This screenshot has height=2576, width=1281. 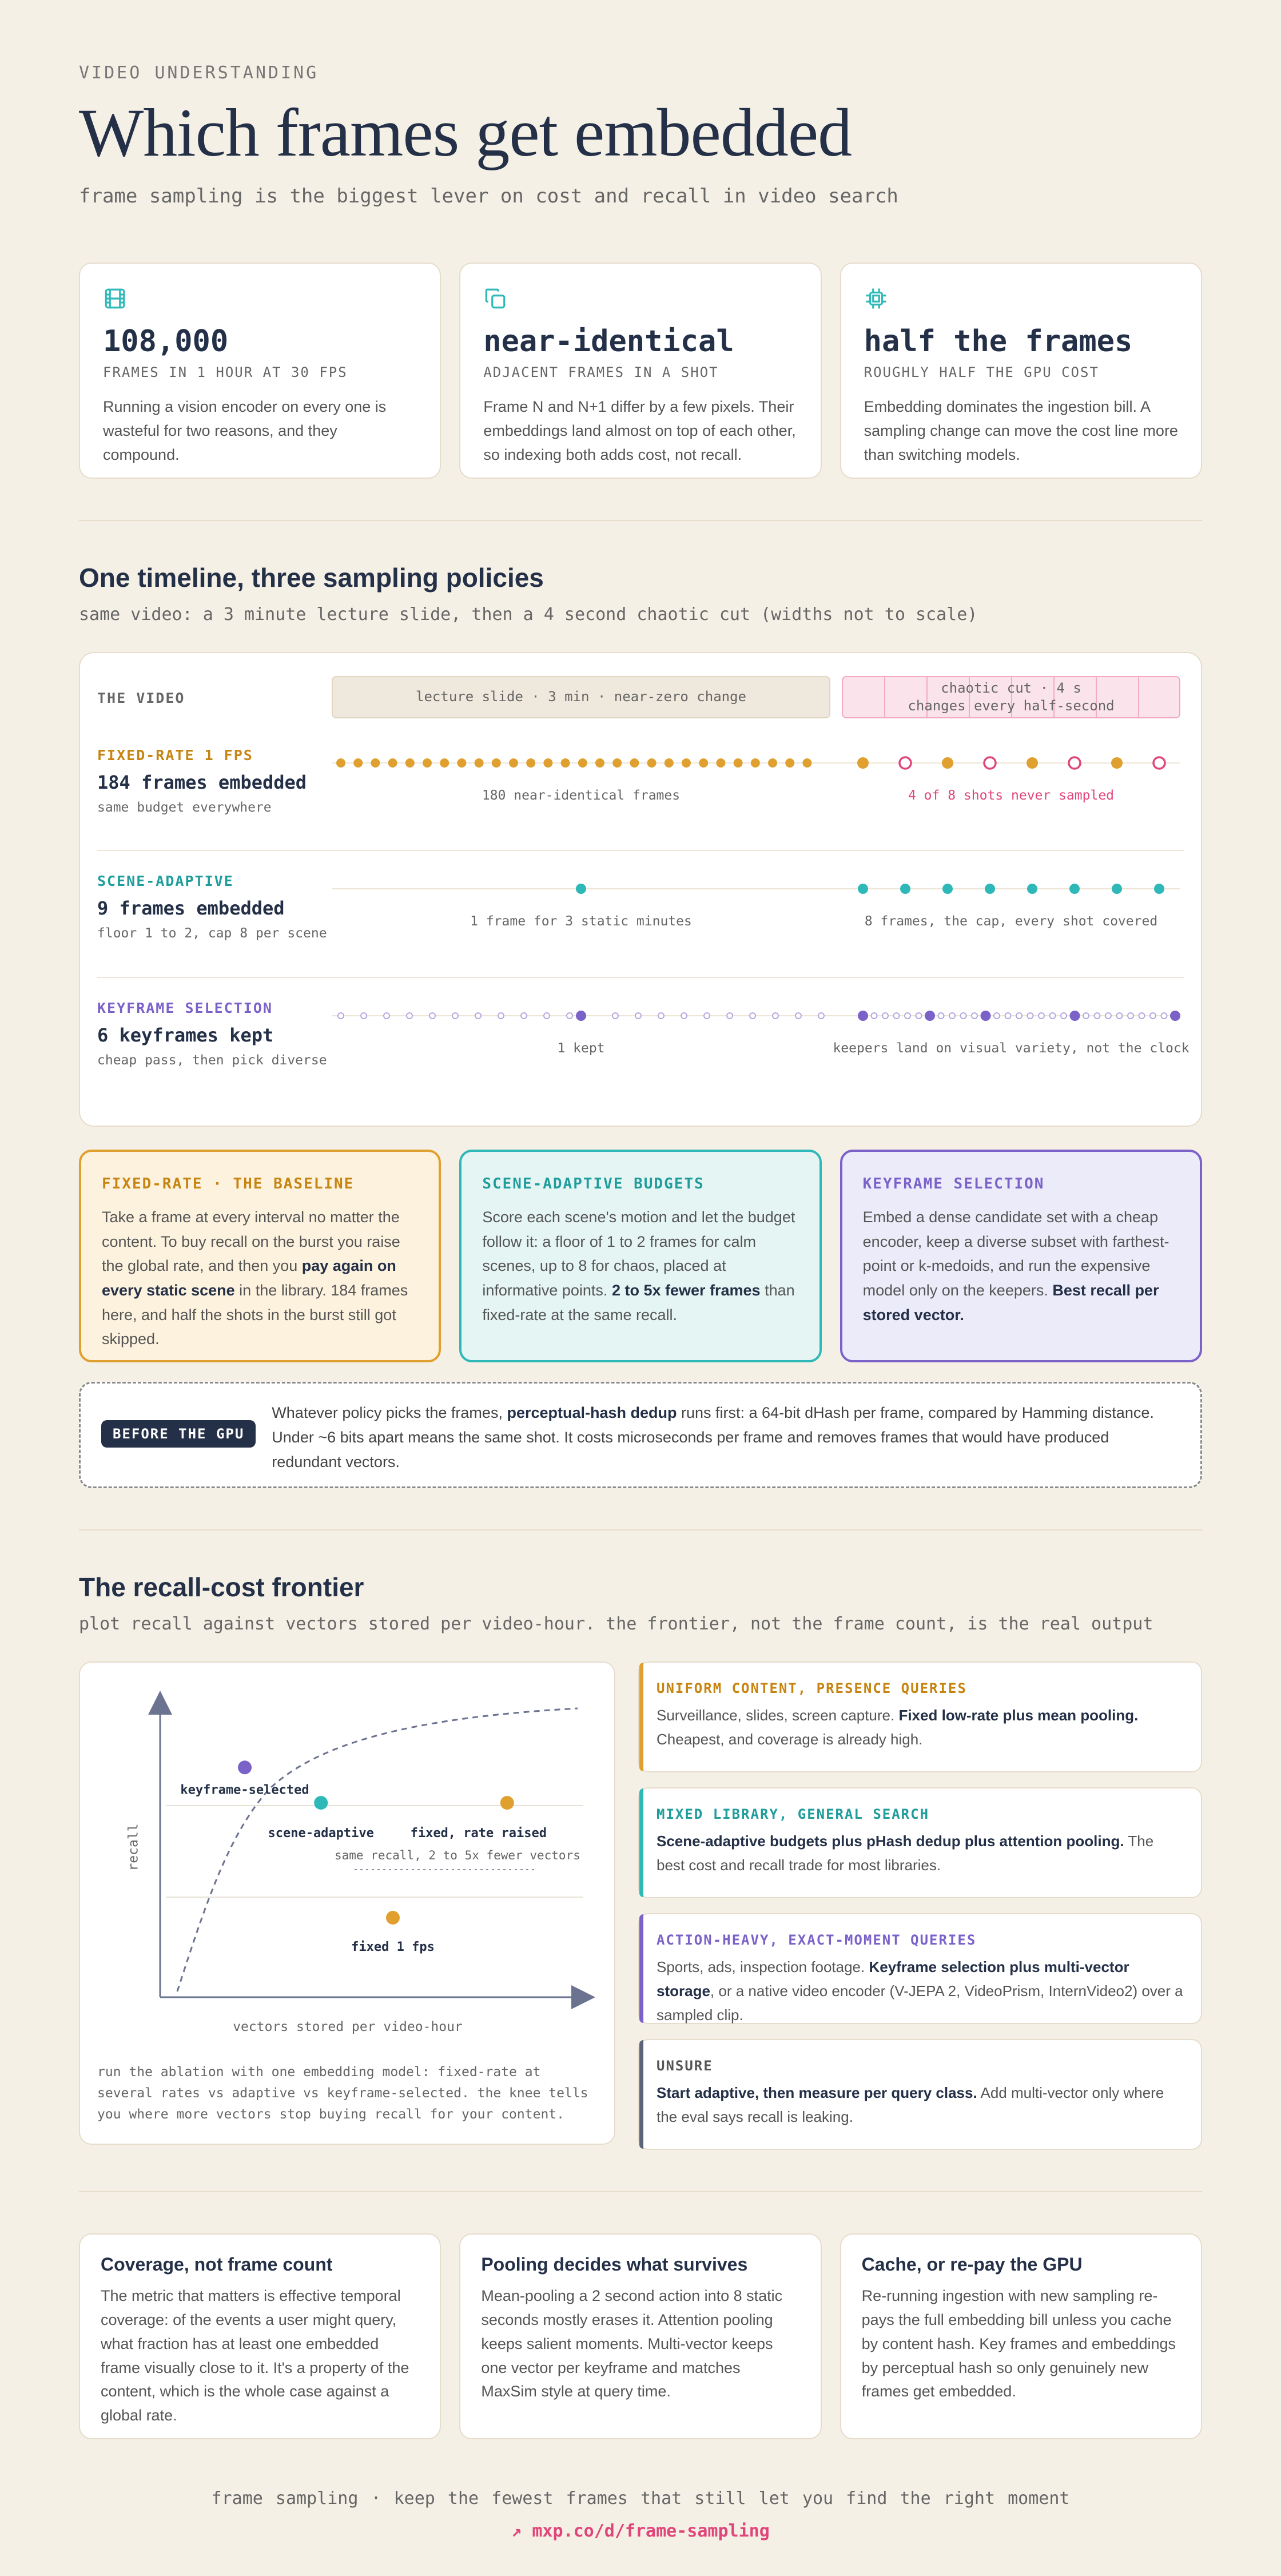 I want to click on guide-title: UNSURE, so click(x=685, y=2066).